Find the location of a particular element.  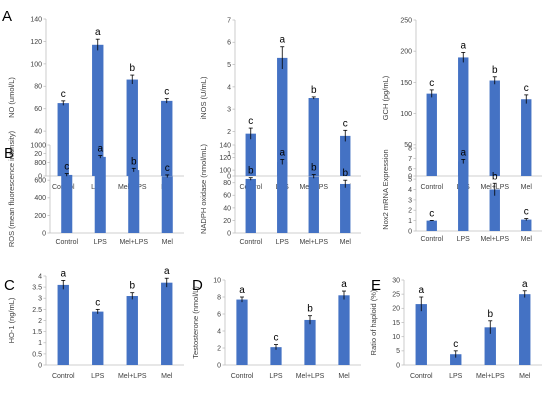

y-tick-label: 400 is located at coordinates (40, 198).